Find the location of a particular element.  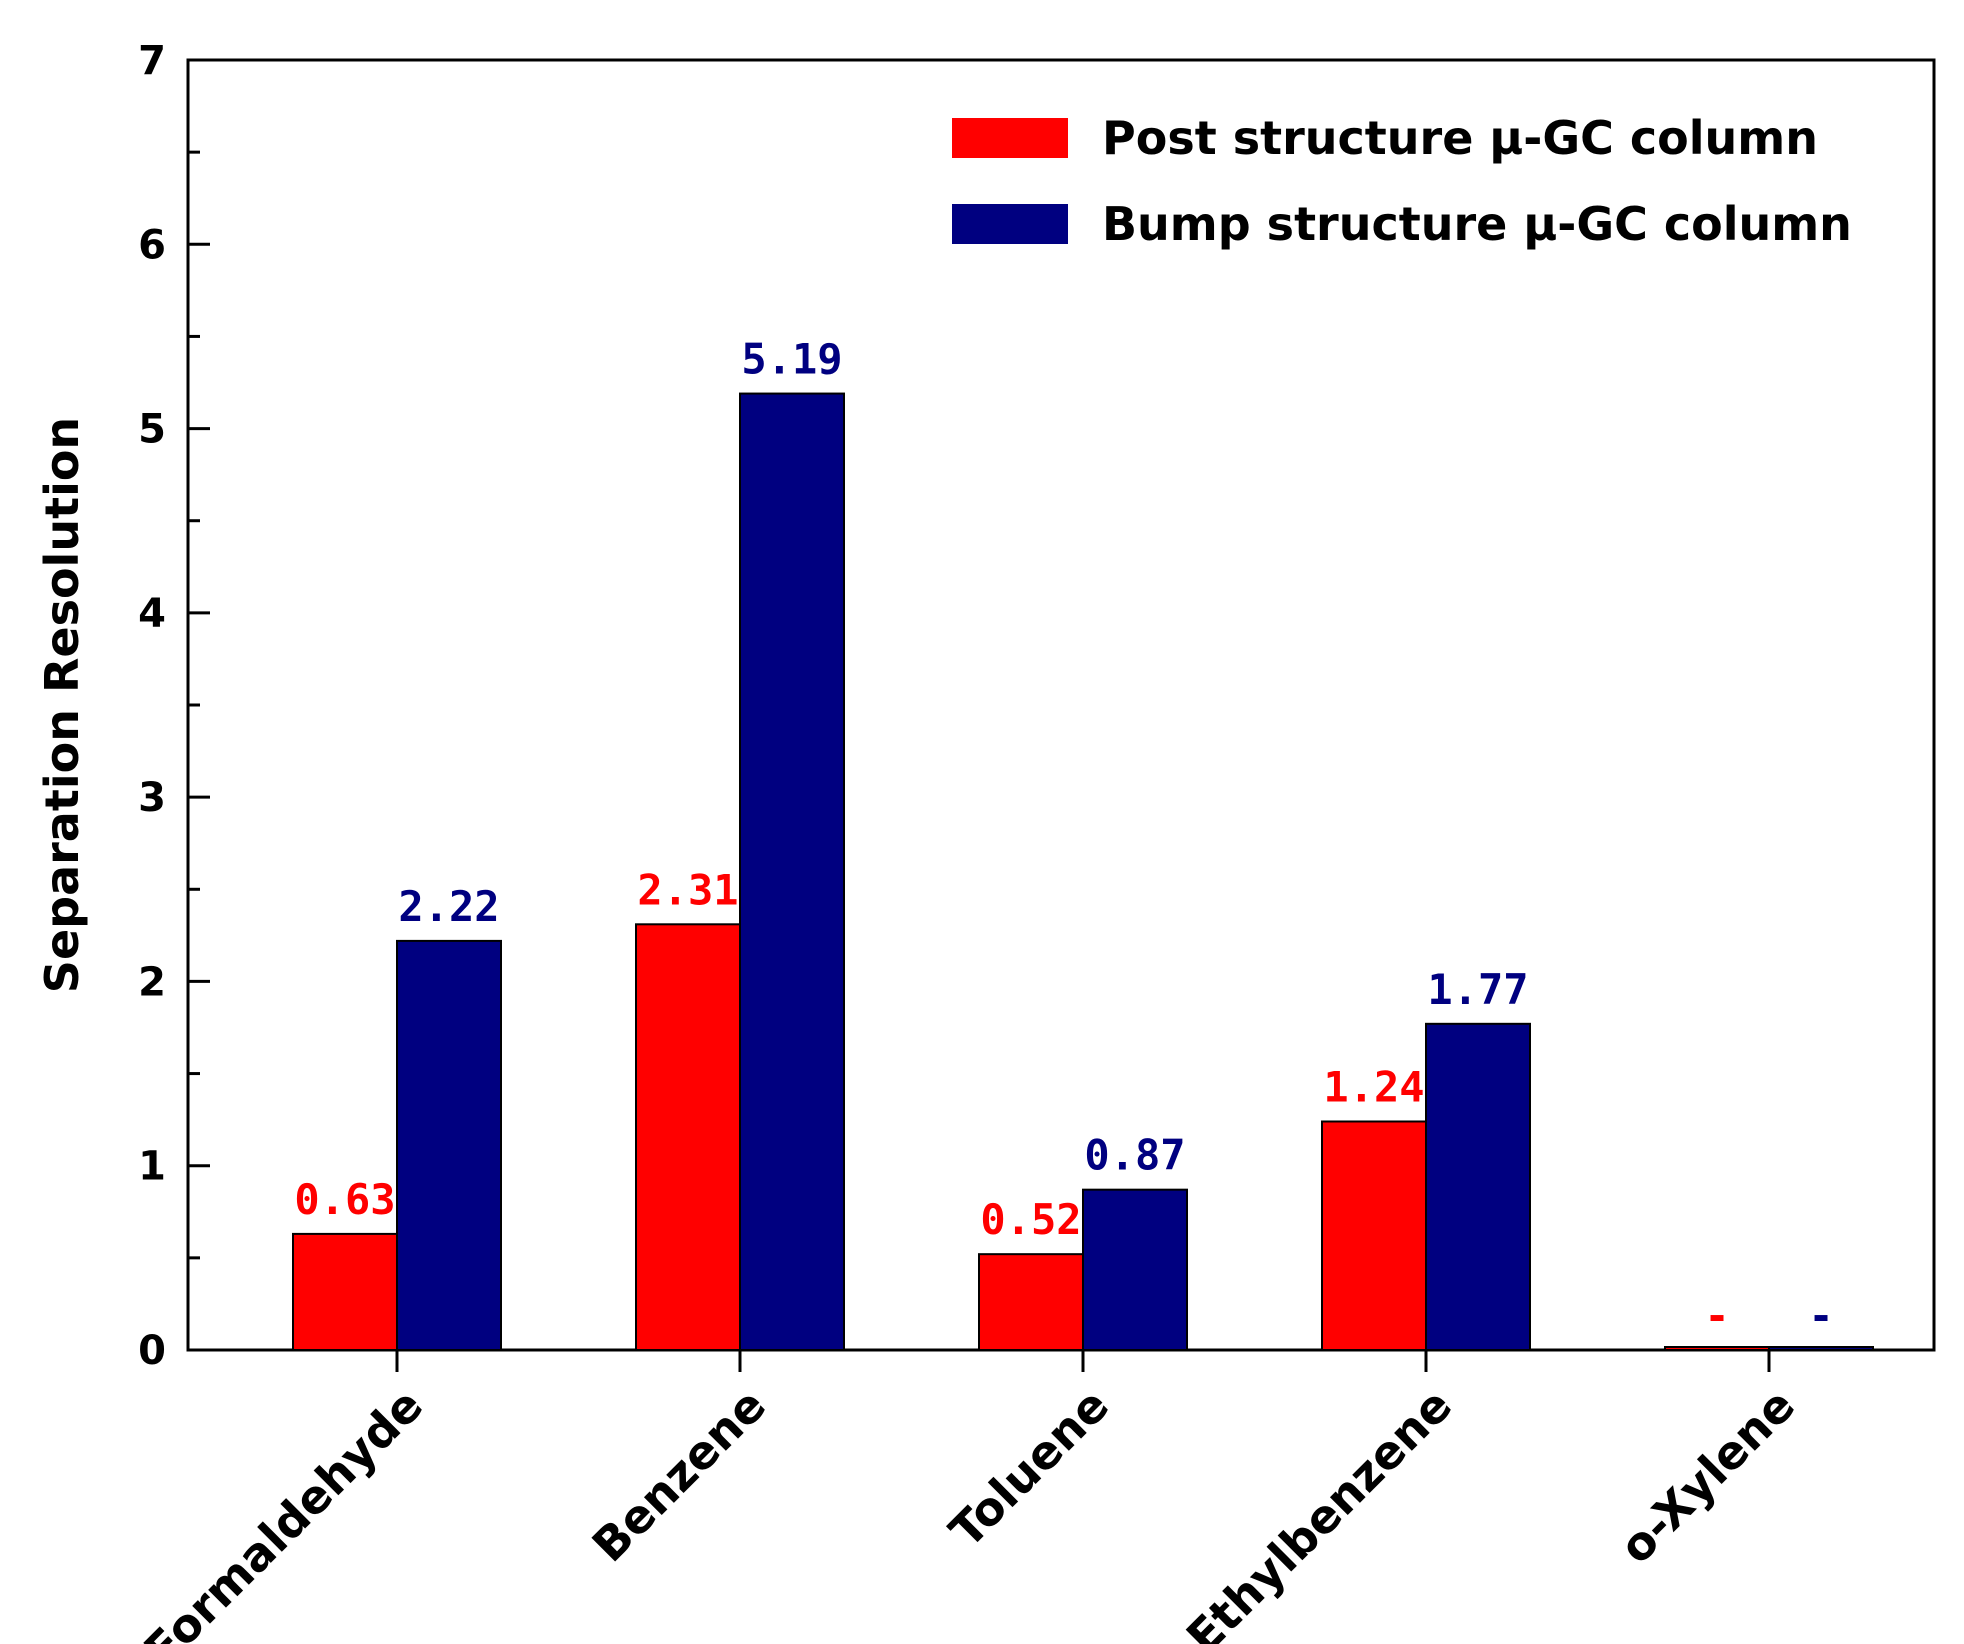

y-tick-label: 5 is located at coordinates (152, 430).